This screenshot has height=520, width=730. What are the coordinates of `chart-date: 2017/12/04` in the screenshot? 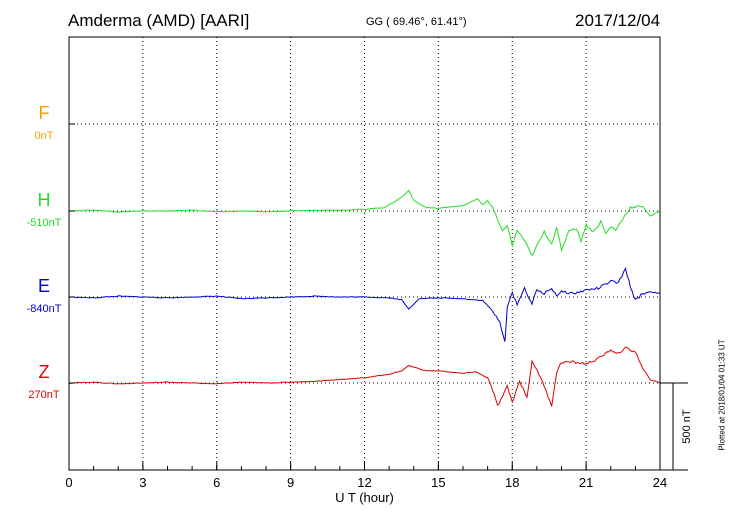 It's located at (618, 20).